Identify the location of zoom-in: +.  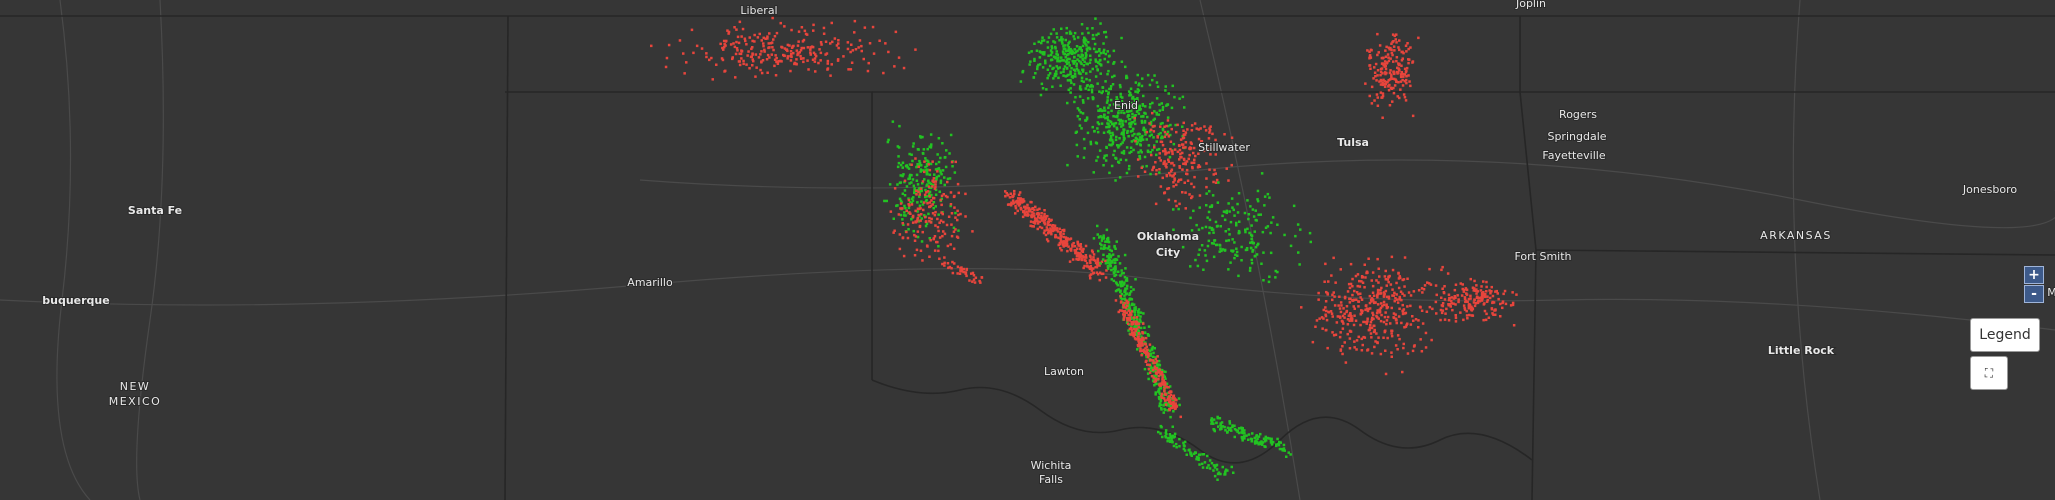
(2034, 275).